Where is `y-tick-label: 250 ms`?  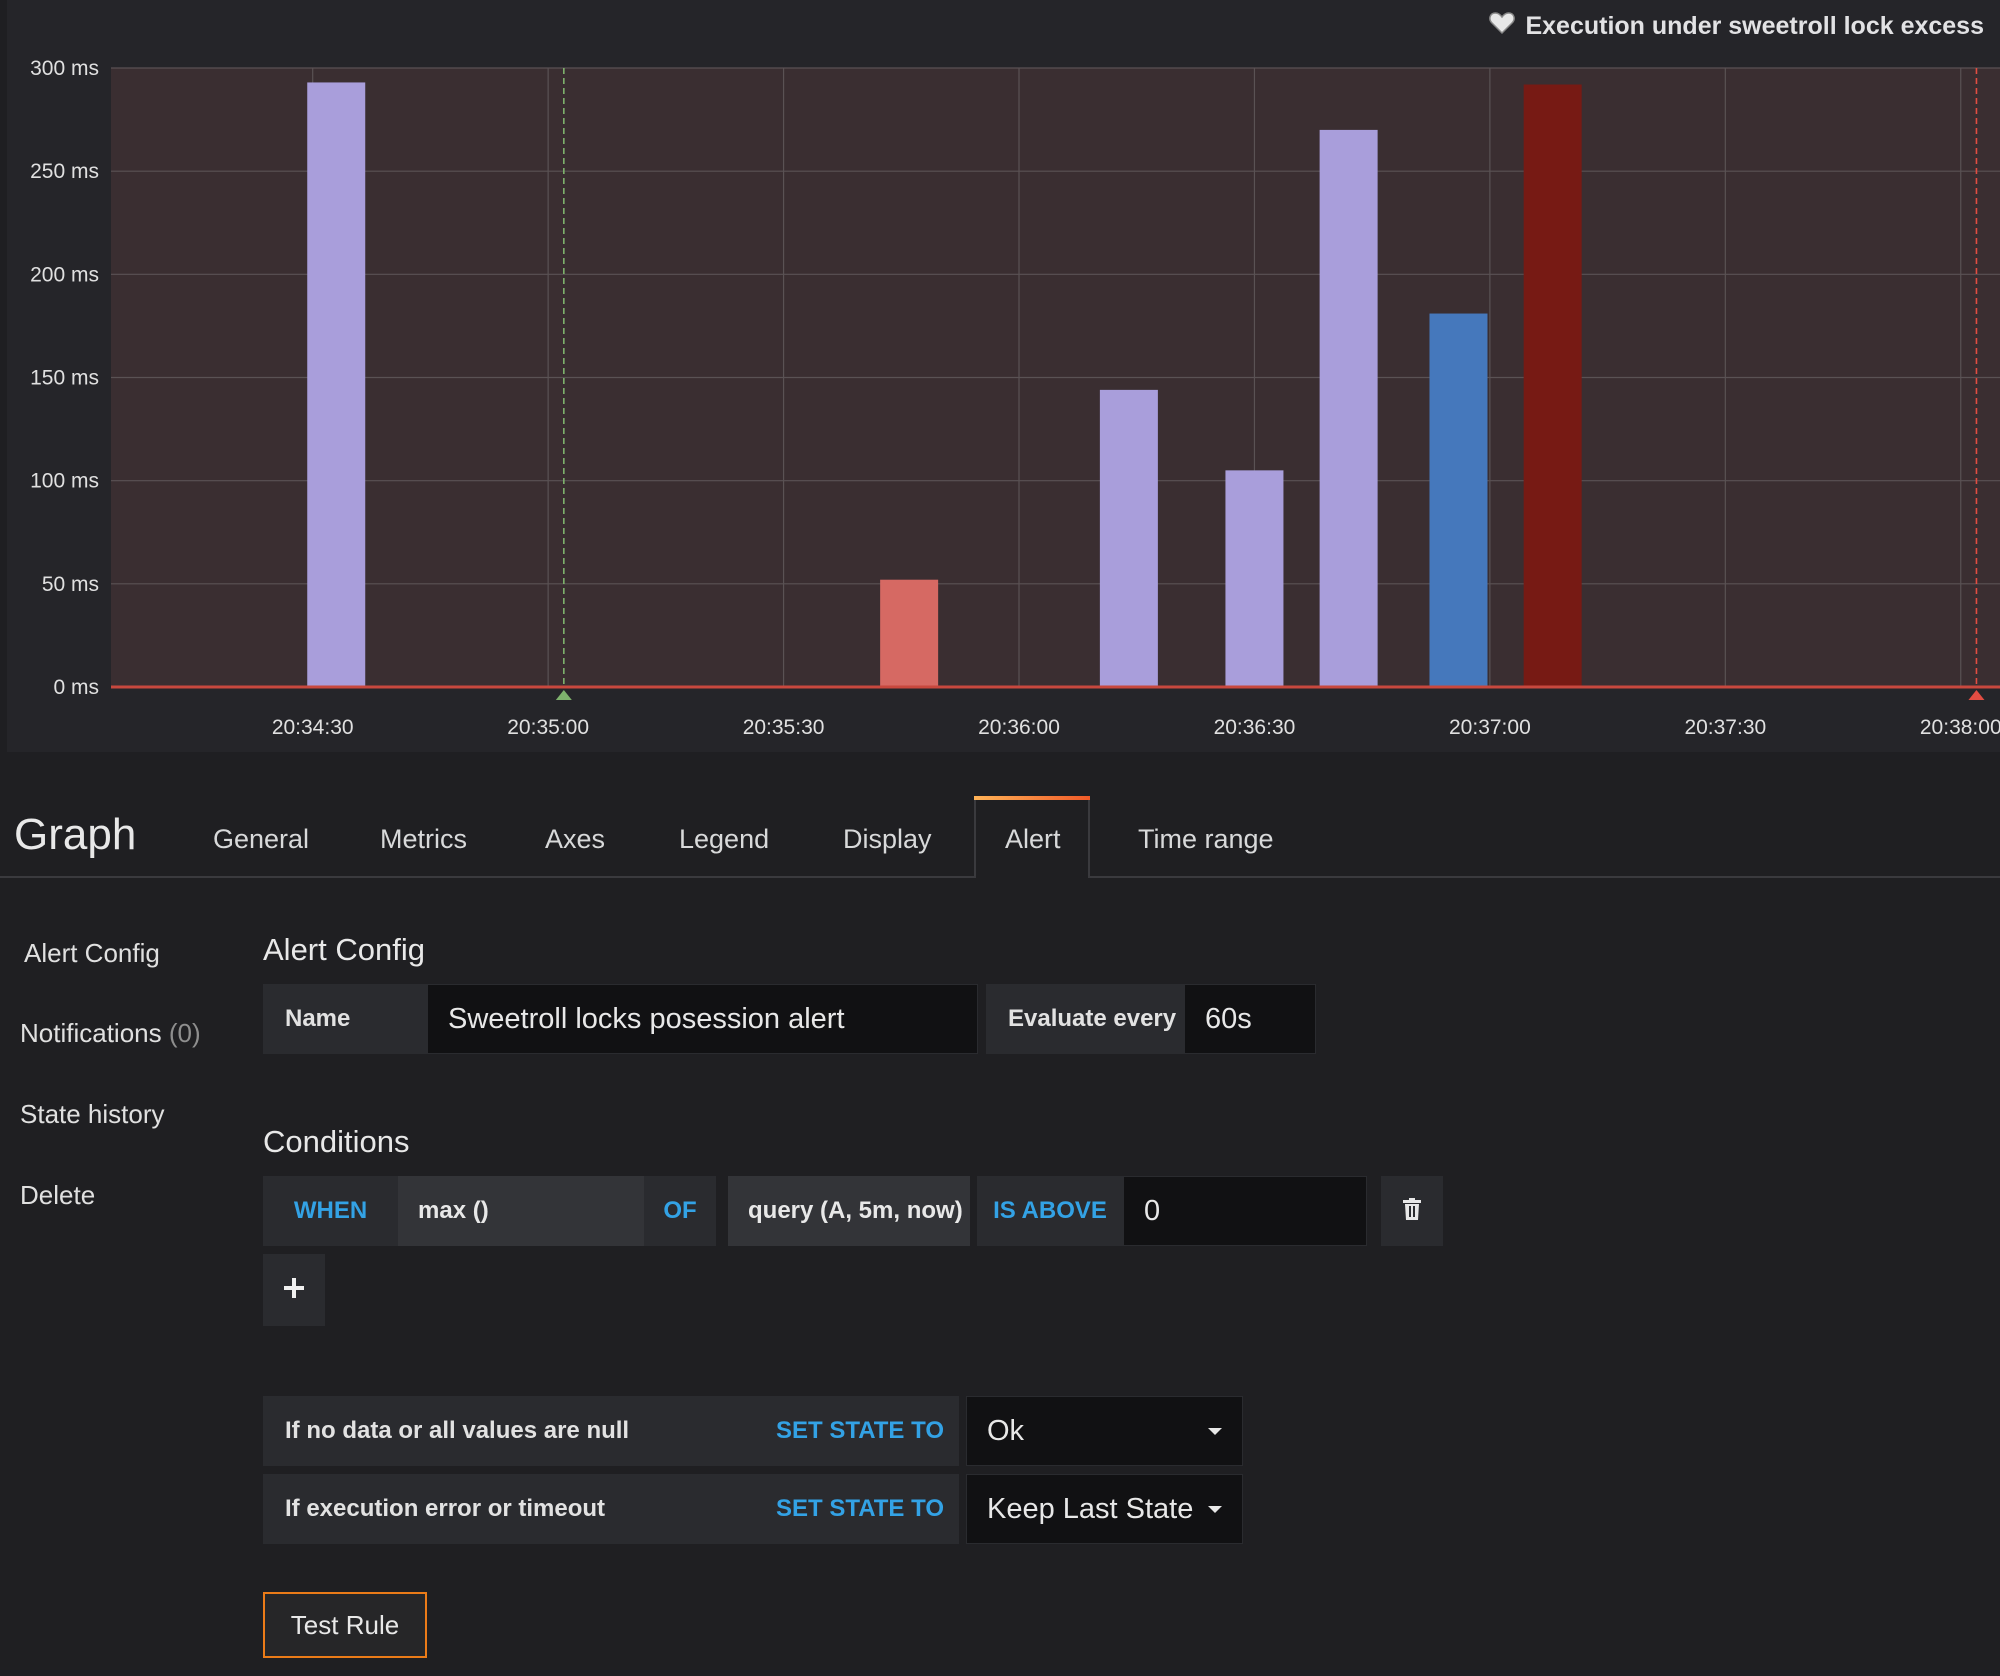 y-tick-label: 250 ms is located at coordinates (64, 171).